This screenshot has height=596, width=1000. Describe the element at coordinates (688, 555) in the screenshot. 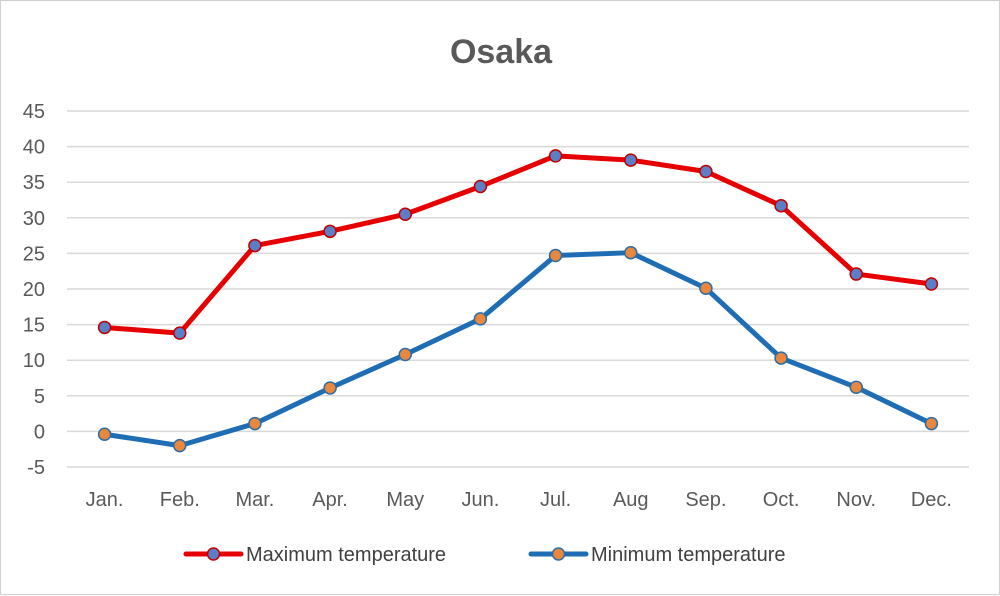

I see `legend-label: Minimum temperature` at that location.